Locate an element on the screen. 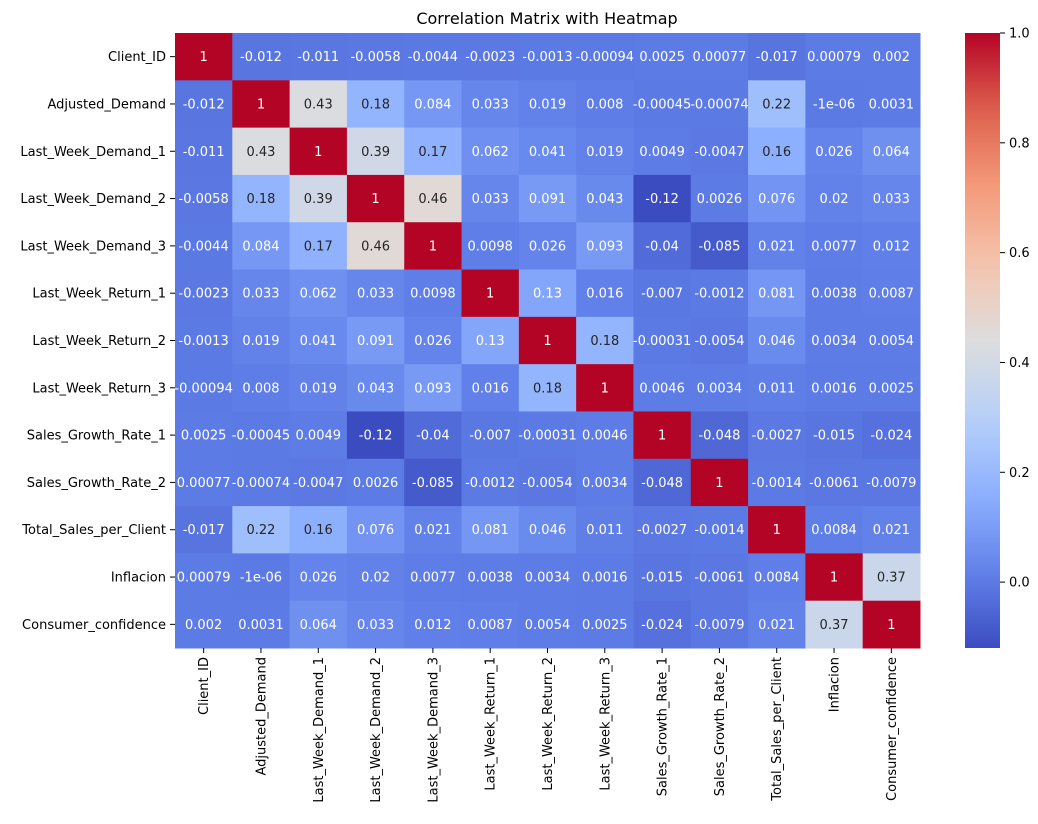 The height and width of the screenshot is (824, 1038). cell-value-label: -0.12 is located at coordinates (662, 199).